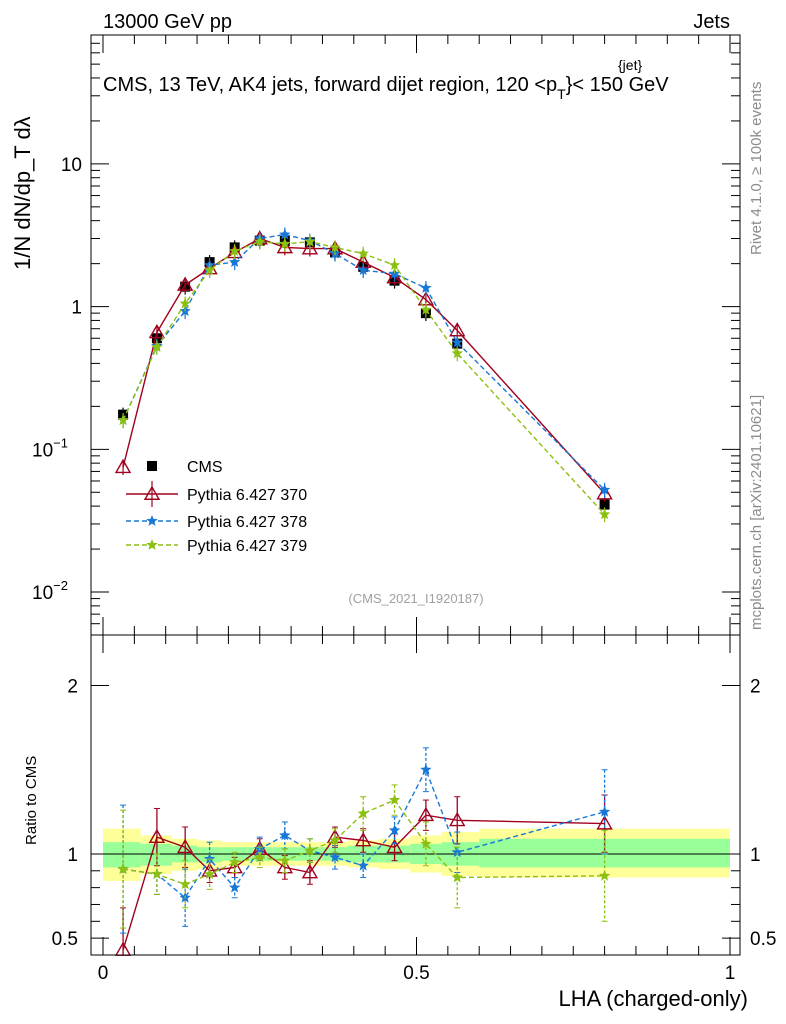  What do you see at coordinates (167, 22) in the screenshot?
I see `header-left: 13000 GeV pp` at bounding box center [167, 22].